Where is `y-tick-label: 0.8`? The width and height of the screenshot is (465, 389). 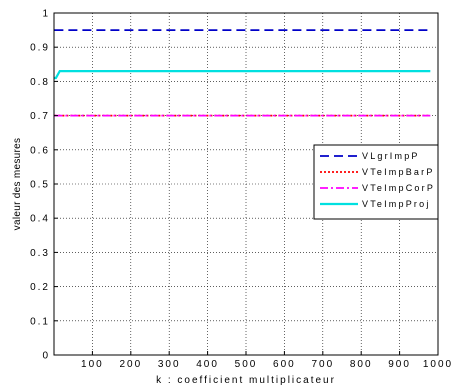
y-tick-label: 0.8 is located at coordinates (40, 82).